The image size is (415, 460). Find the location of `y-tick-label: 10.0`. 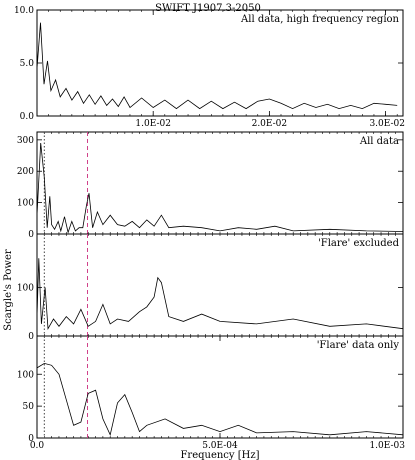

y-tick-label: 10.0 is located at coordinates (24, 11).